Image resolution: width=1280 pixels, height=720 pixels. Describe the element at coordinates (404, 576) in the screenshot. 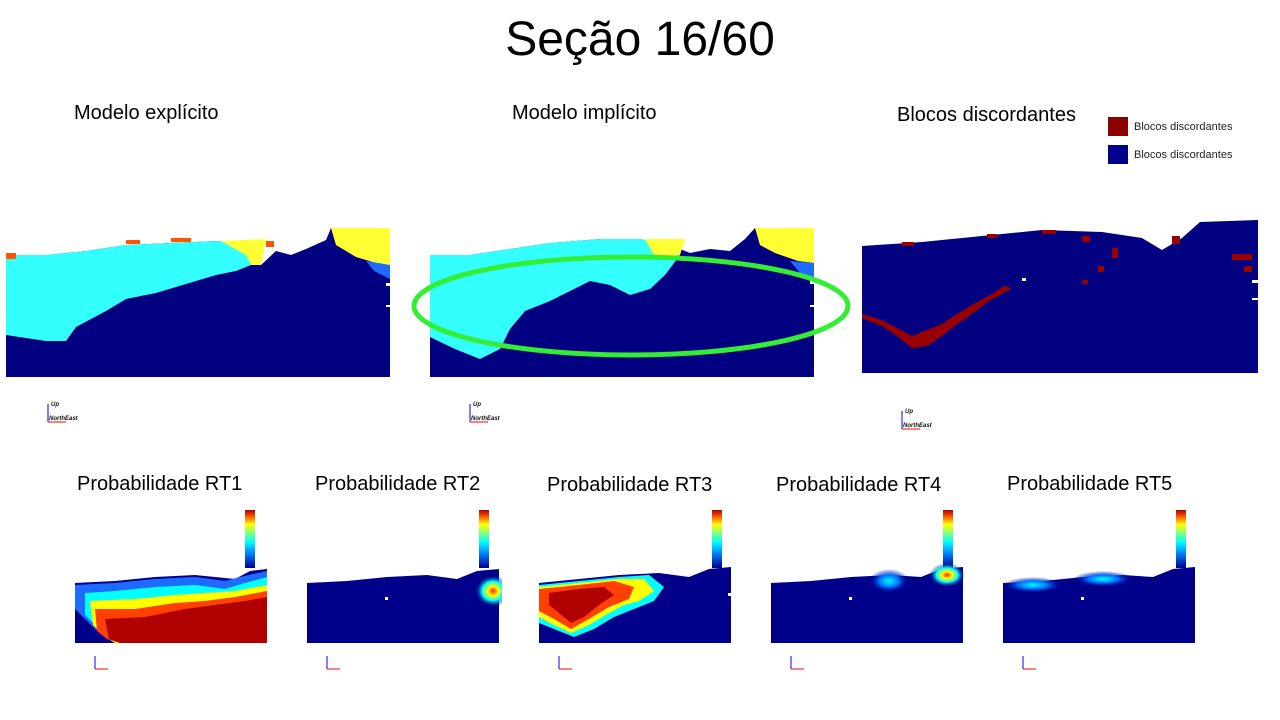

I see `probability-rt2-image` at that location.